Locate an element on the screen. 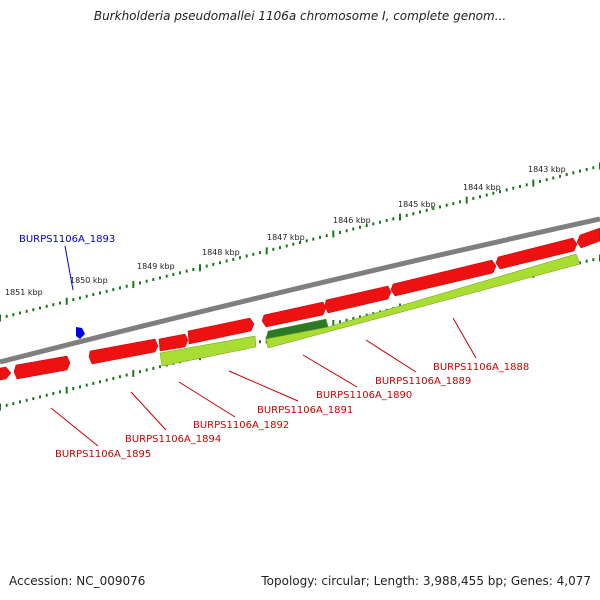  ruler-label: 1846 kbp is located at coordinates (352, 220).